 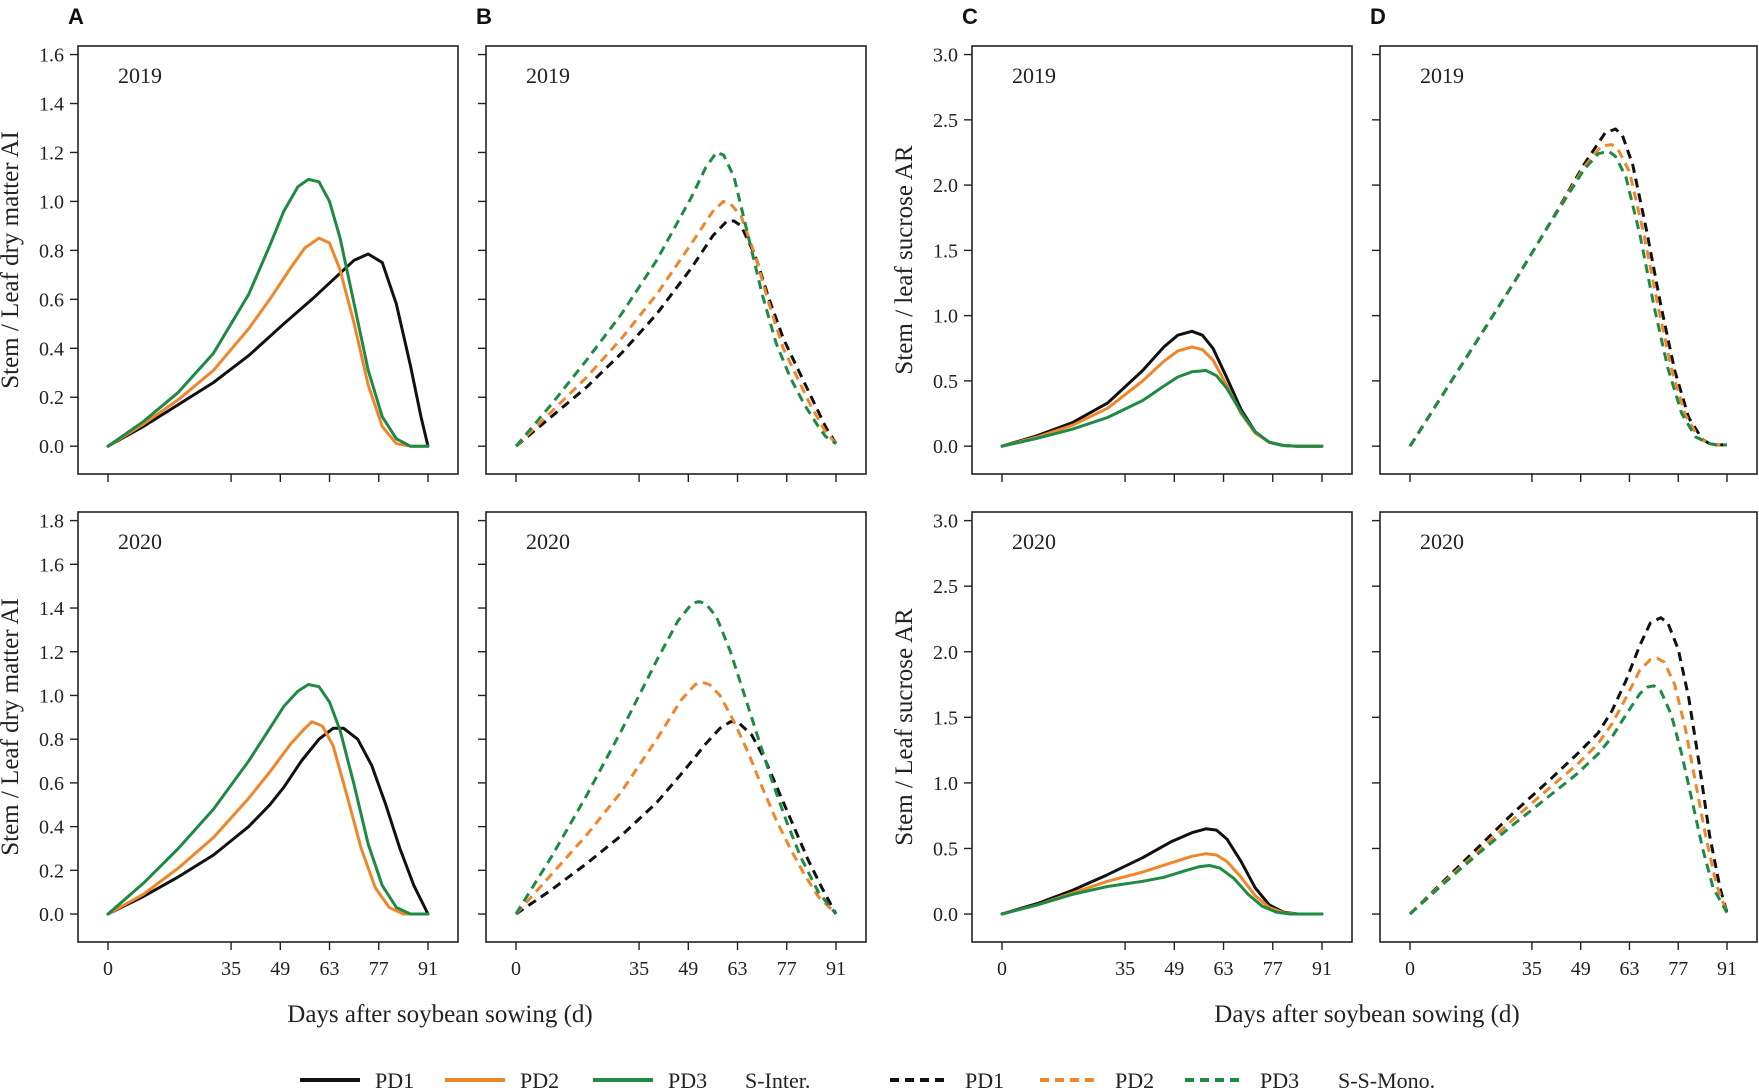 I want to click on panel-D19: D 2019, so click(x=1564, y=243).